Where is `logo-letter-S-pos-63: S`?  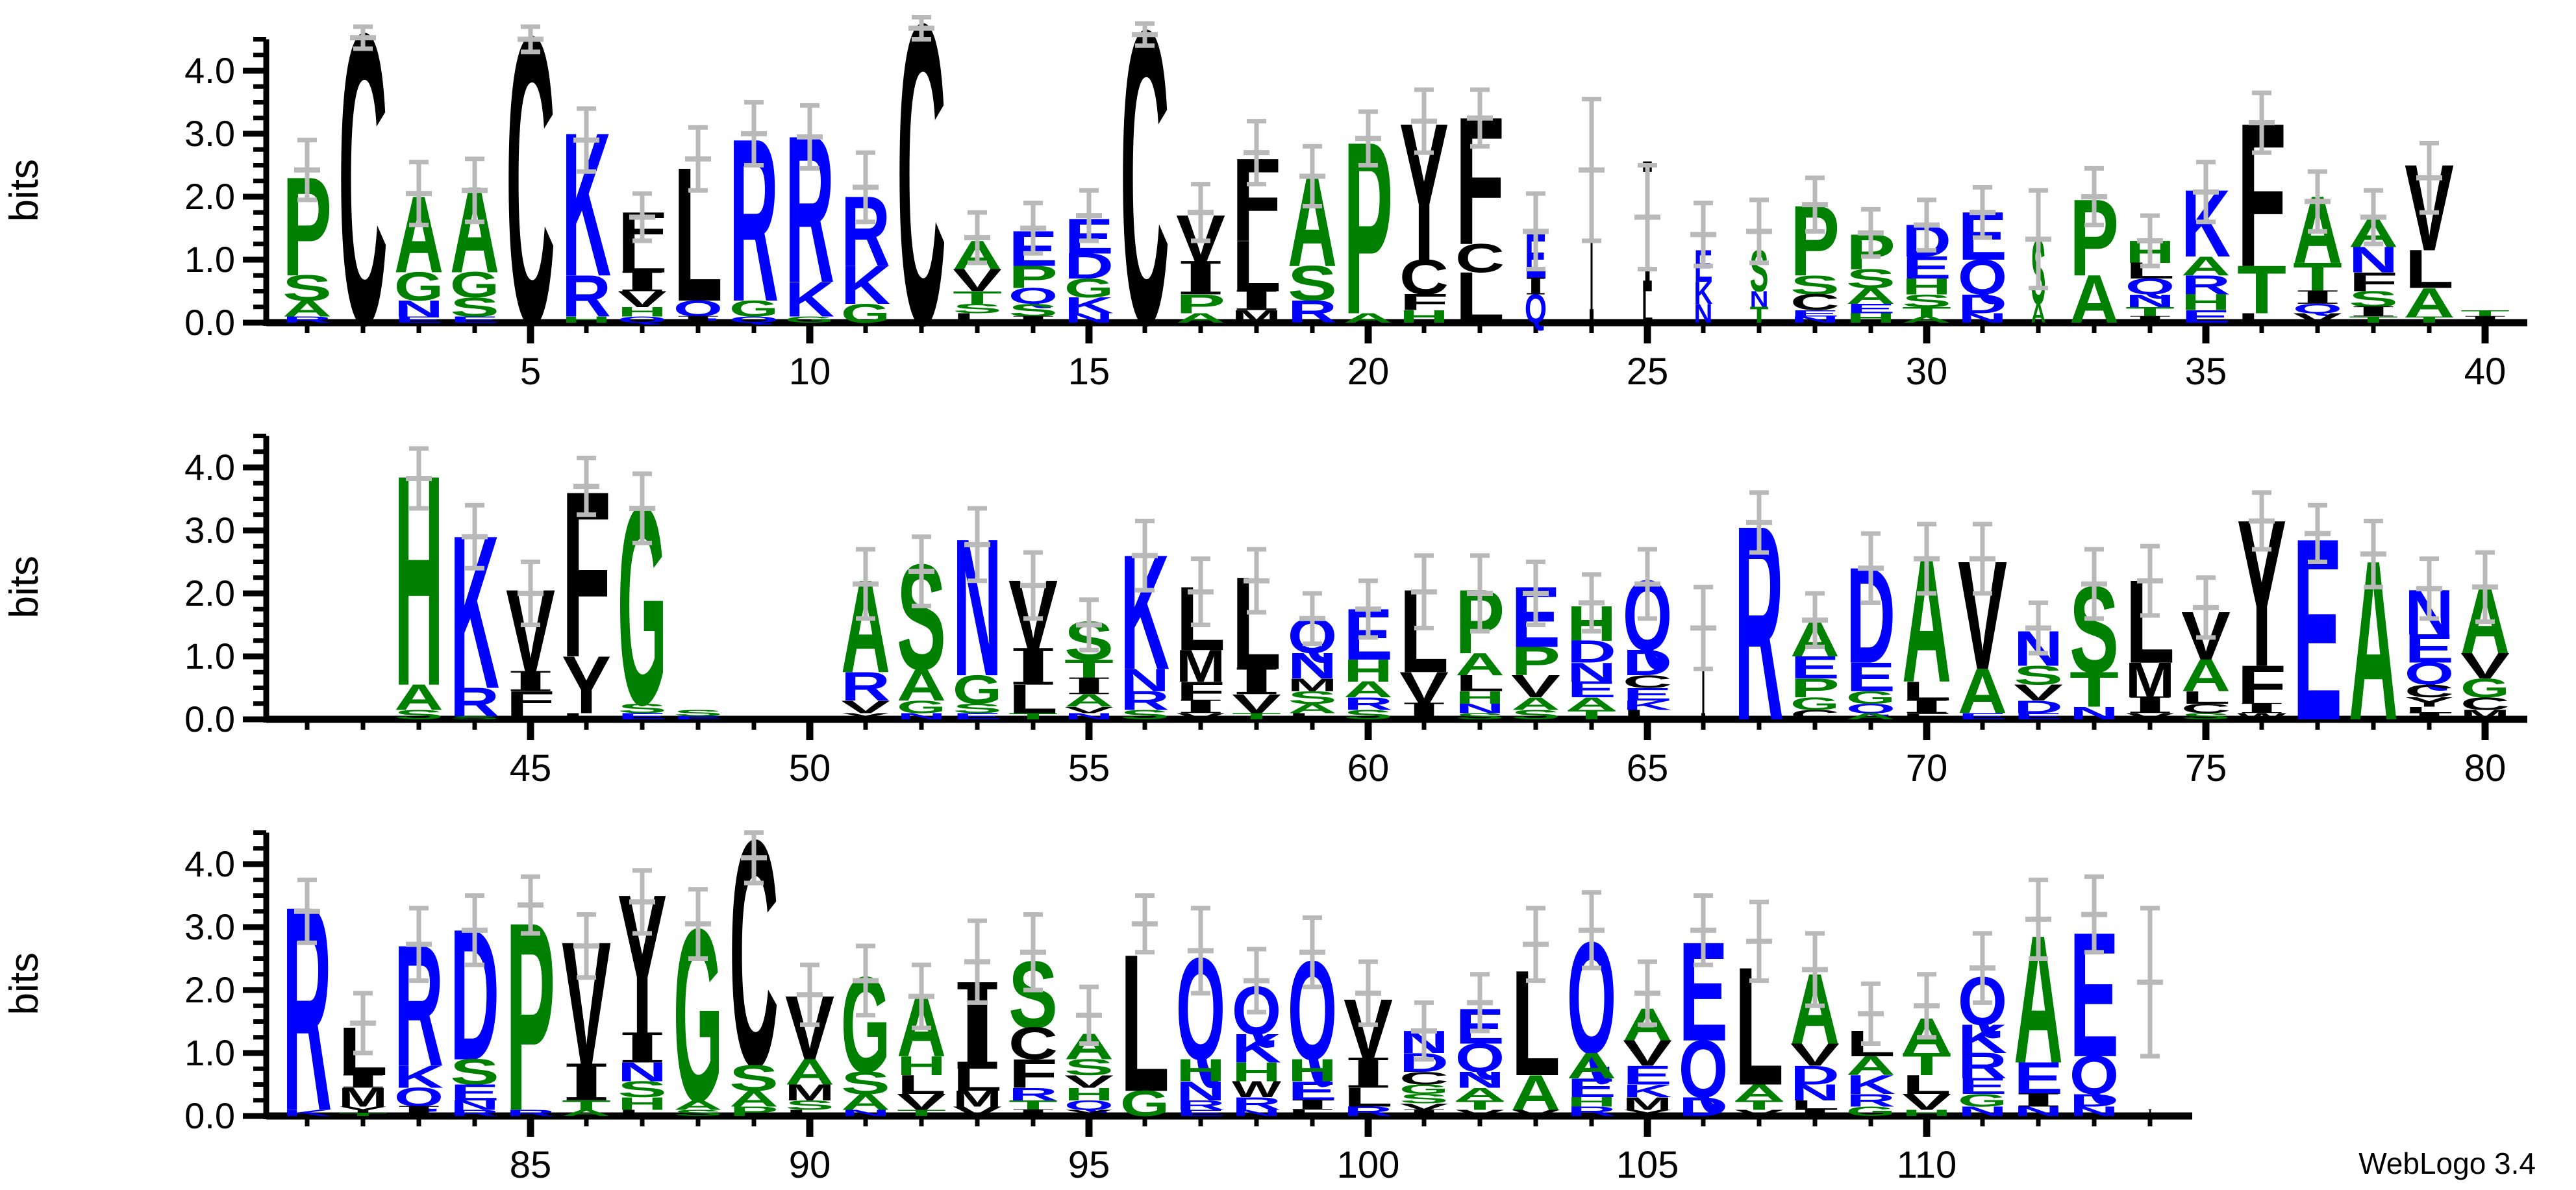 logo-letter-S-pos-63: S is located at coordinates (1535, 714).